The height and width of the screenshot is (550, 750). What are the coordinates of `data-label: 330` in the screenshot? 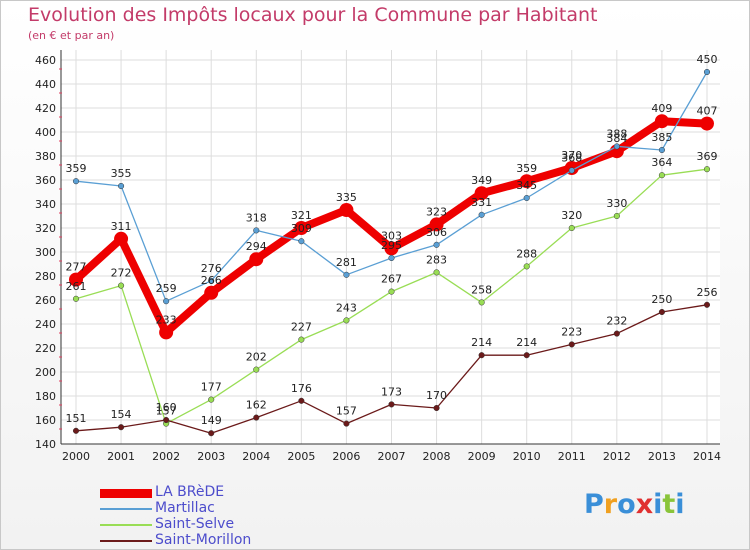 It's located at (616, 203).